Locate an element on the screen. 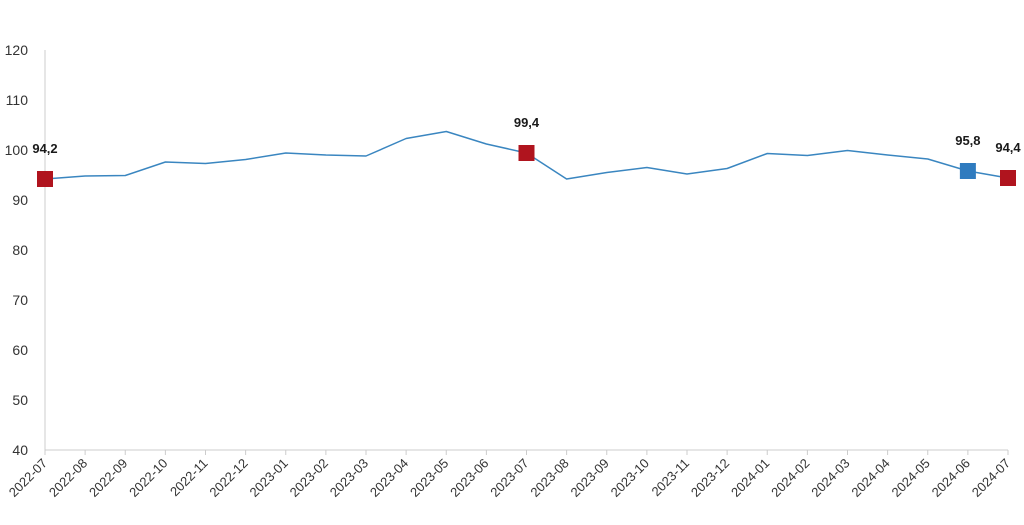 This screenshot has width=1024, height=525. y-tick-label: 90 is located at coordinates (20, 200).